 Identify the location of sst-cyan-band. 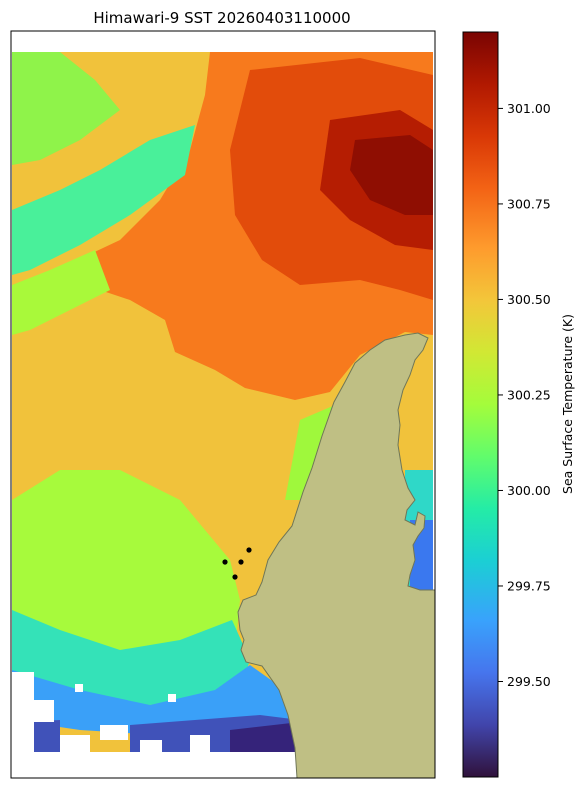
(131, 657).